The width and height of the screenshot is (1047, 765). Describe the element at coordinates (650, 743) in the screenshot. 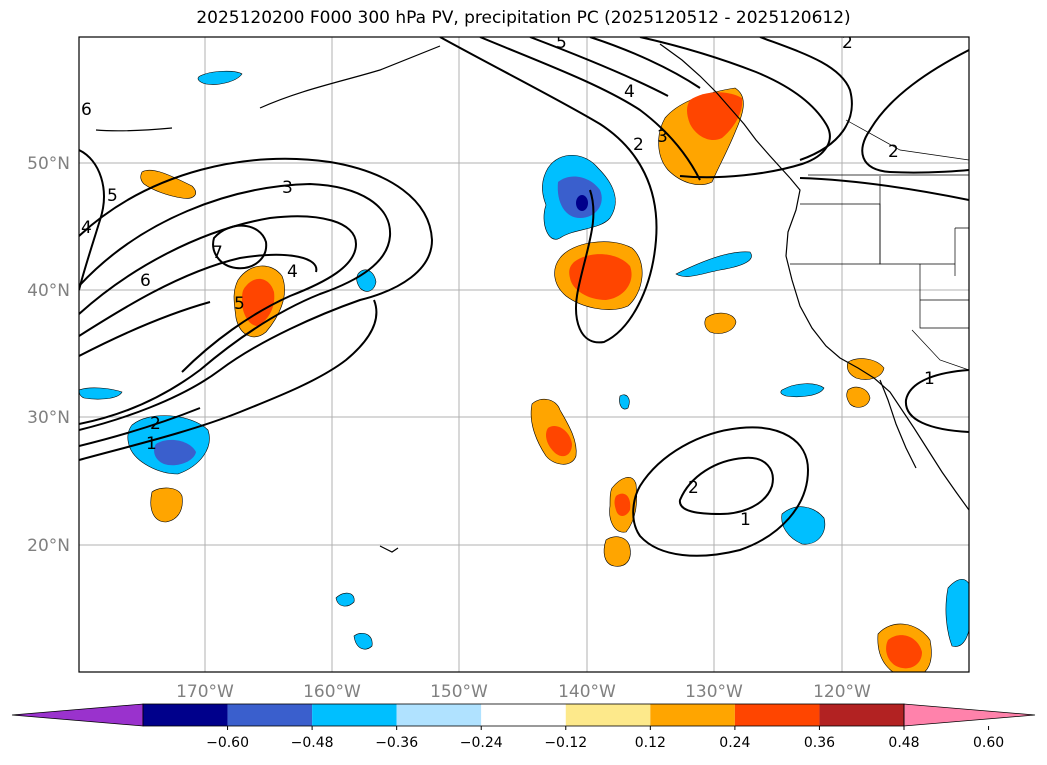

I see `colorbar-tick-label: 0.12` at that location.